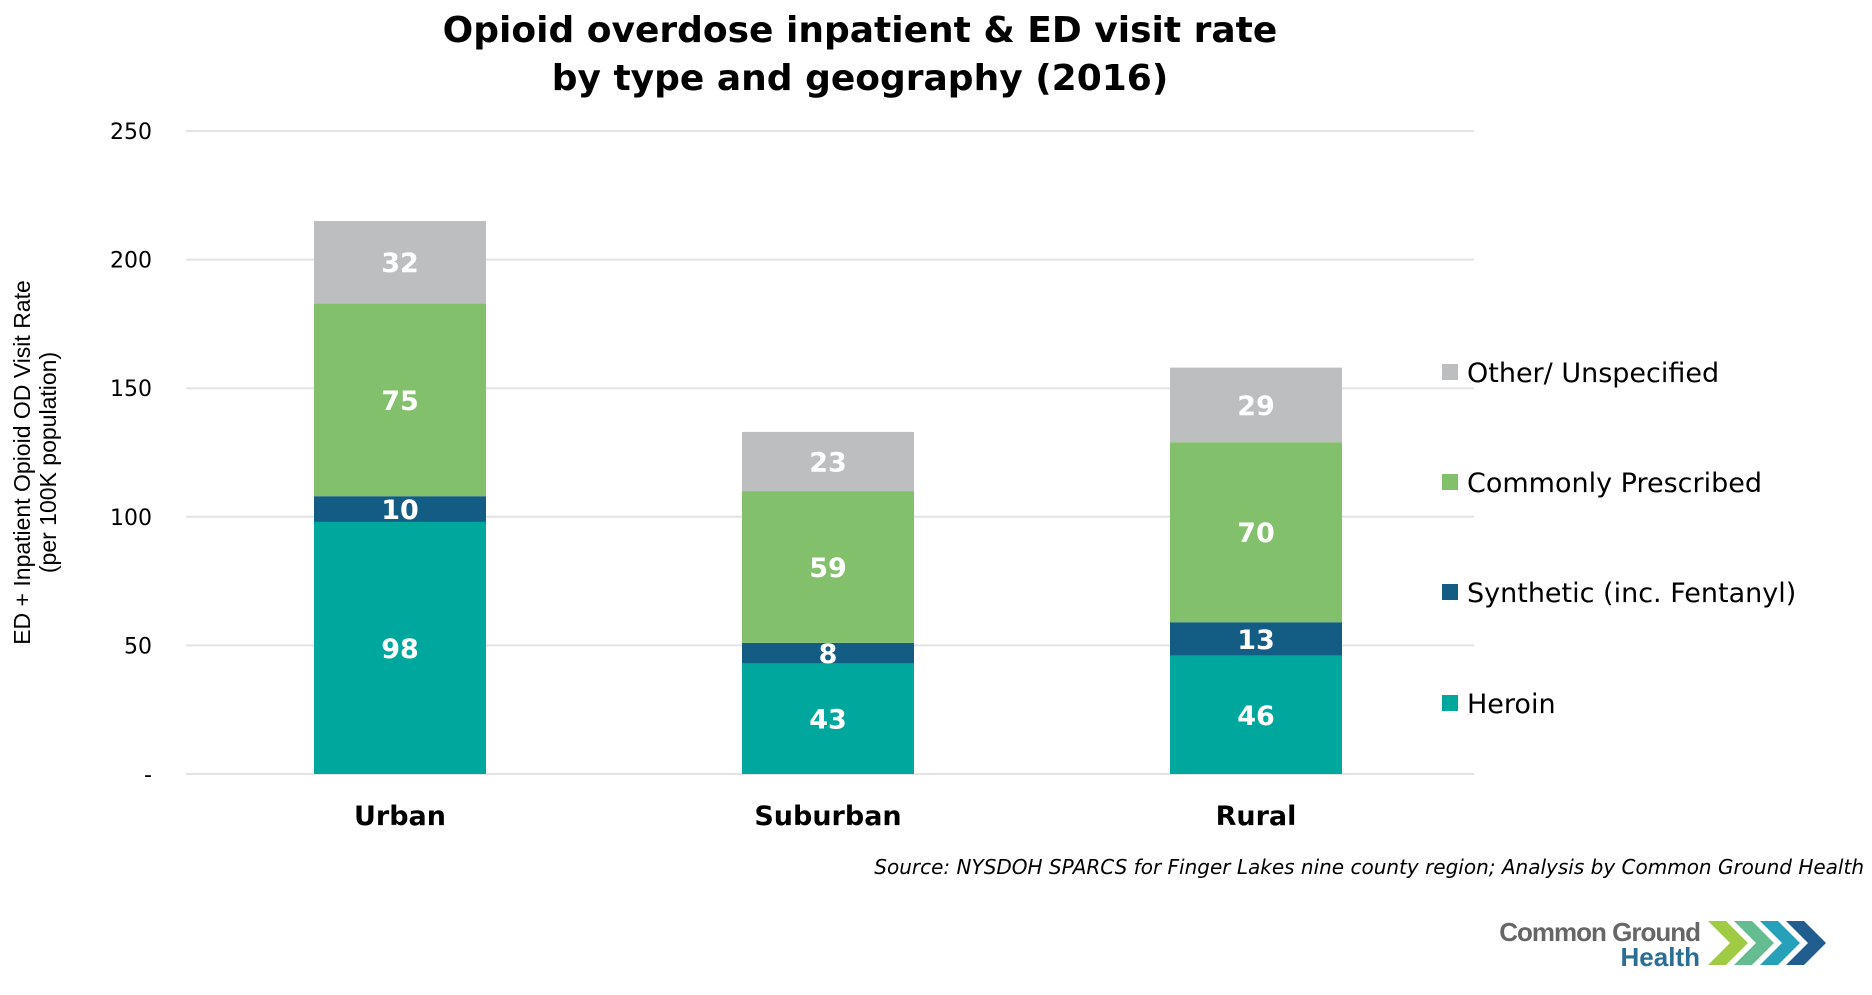  I want to click on category-label: Rural, so click(1256, 816).